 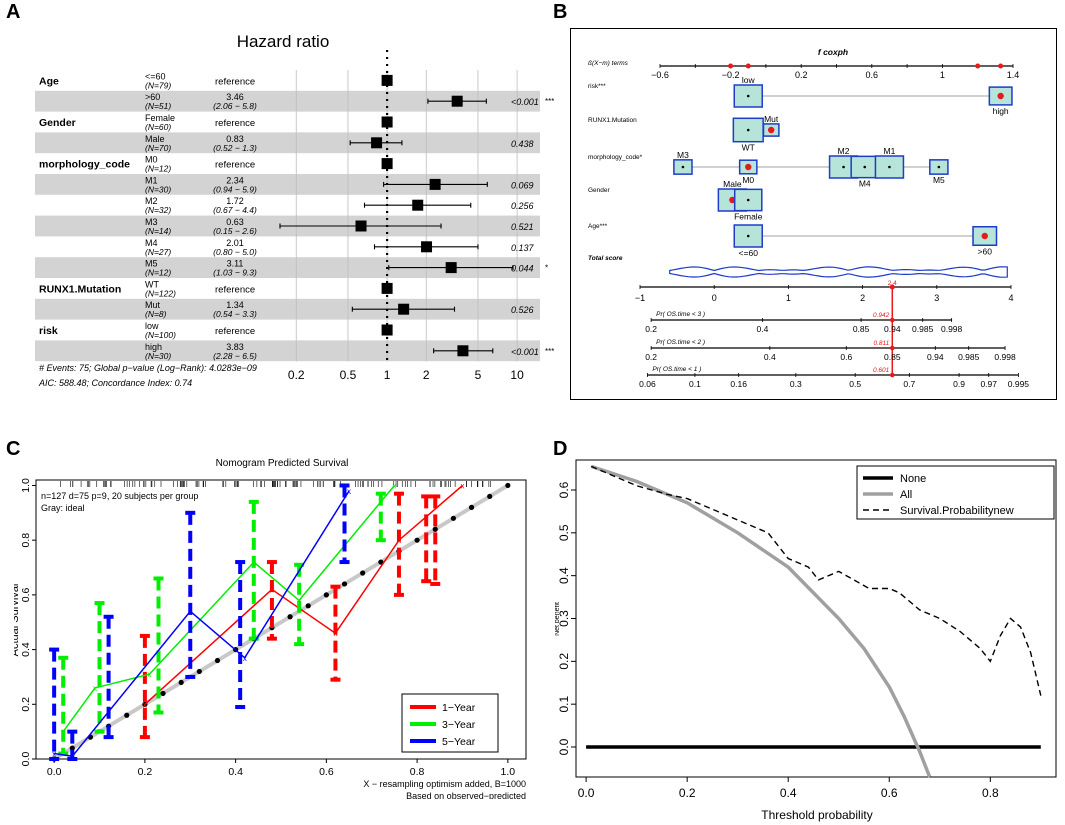 What do you see at coordinates (158, 127) in the screenshot?
I see `forest-n-label: (N=60)` at bounding box center [158, 127].